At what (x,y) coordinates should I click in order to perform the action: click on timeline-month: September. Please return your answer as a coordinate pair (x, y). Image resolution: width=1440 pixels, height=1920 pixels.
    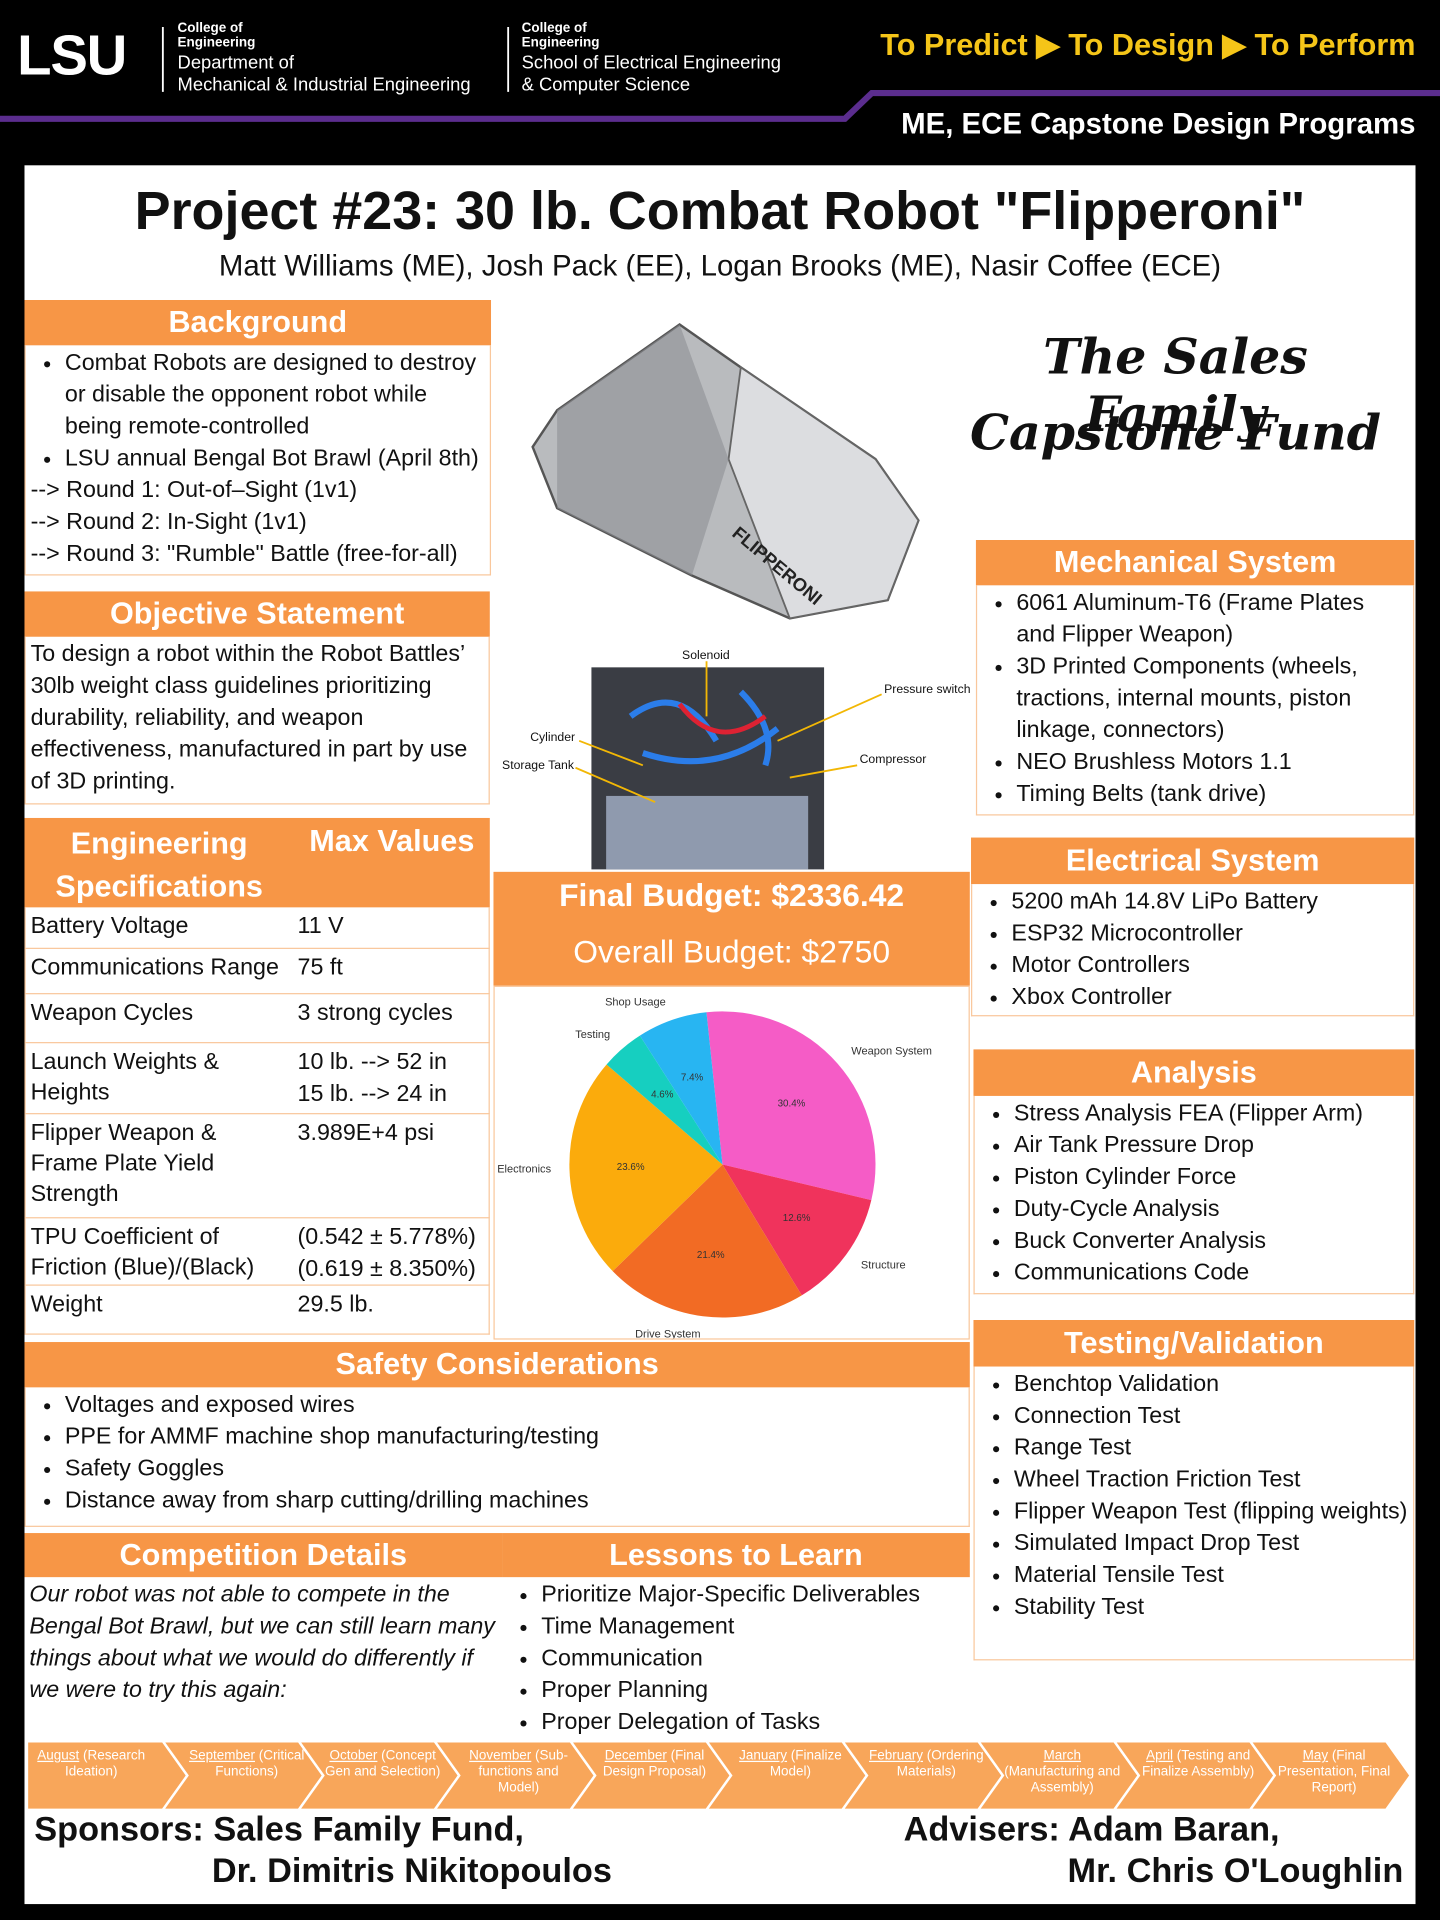
    Looking at the image, I should click on (222, 1756).